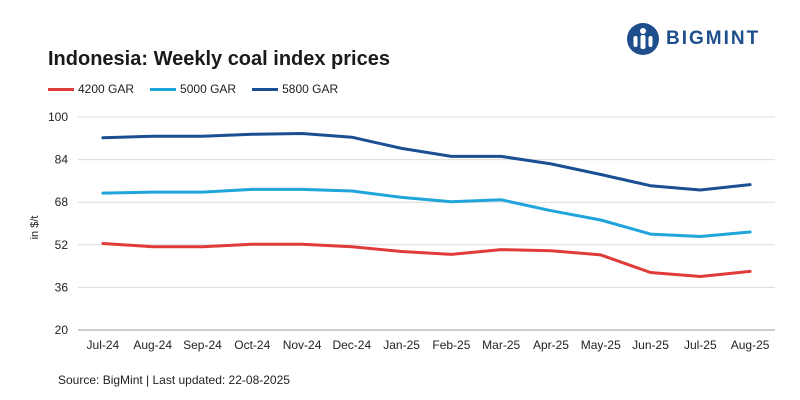 The image size is (800, 400). What do you see at coordinates (252, 345) in the screenshot?
I see `x-tick-label: Oct-24` at bounding box center [252, 345].